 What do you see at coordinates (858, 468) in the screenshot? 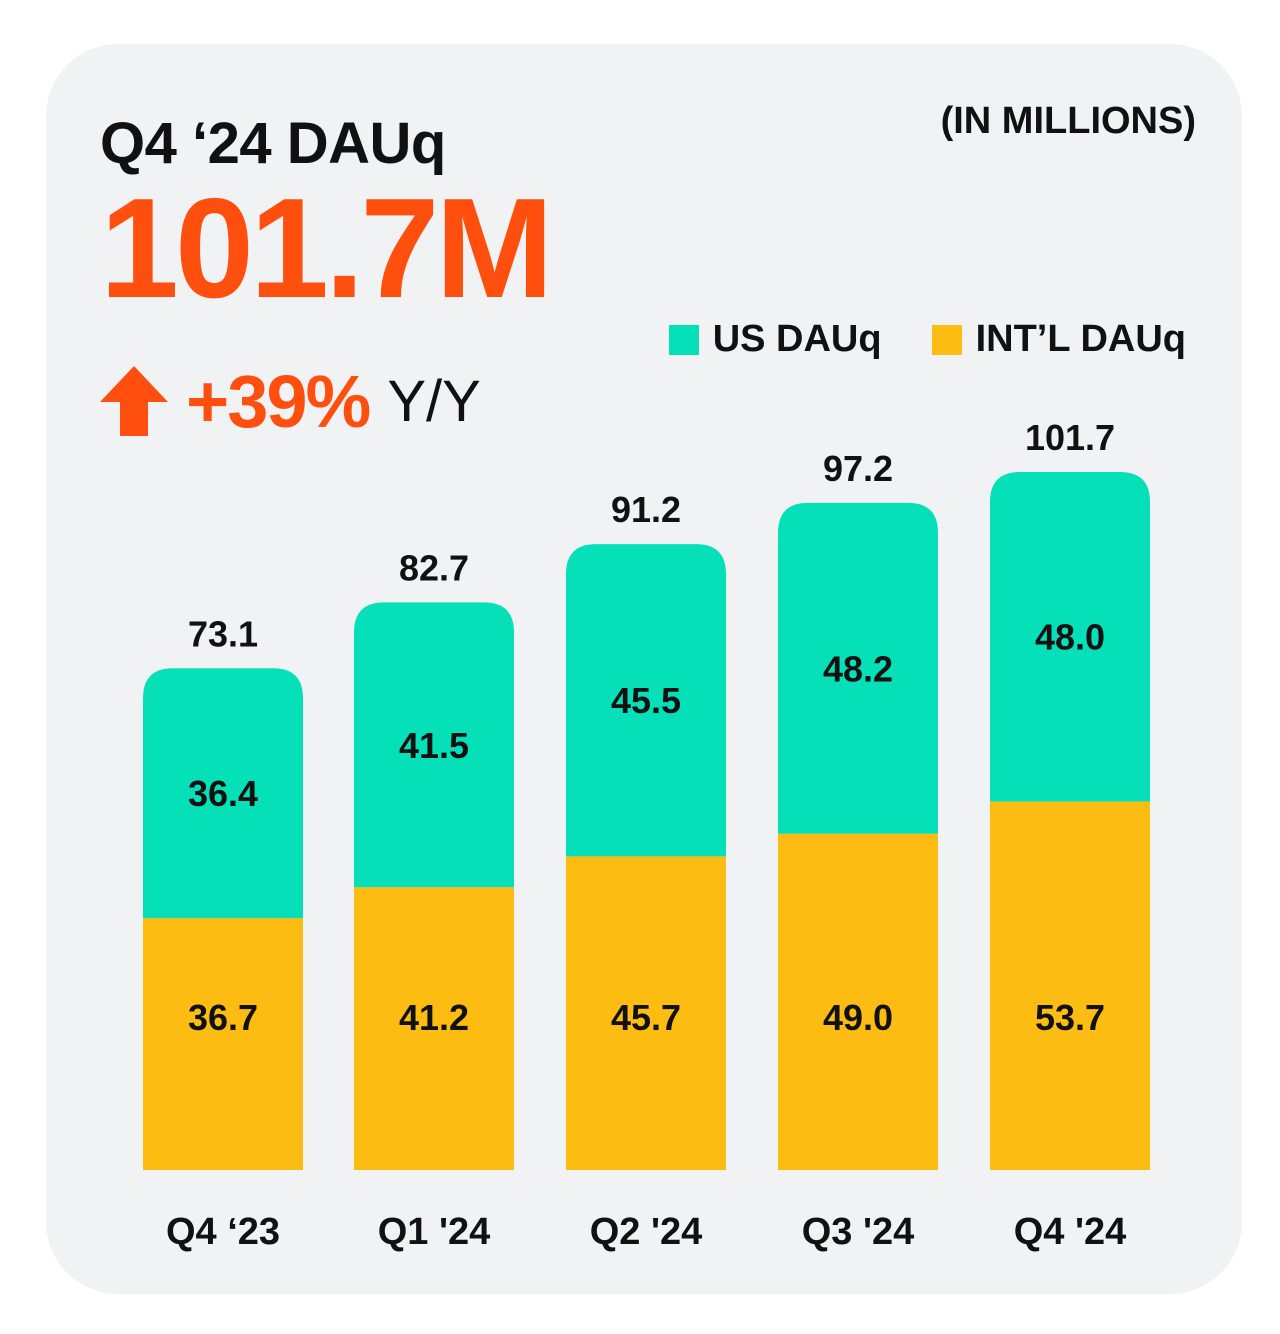
I see `total-value-label: 97.2` at bounding box center [858, 468].